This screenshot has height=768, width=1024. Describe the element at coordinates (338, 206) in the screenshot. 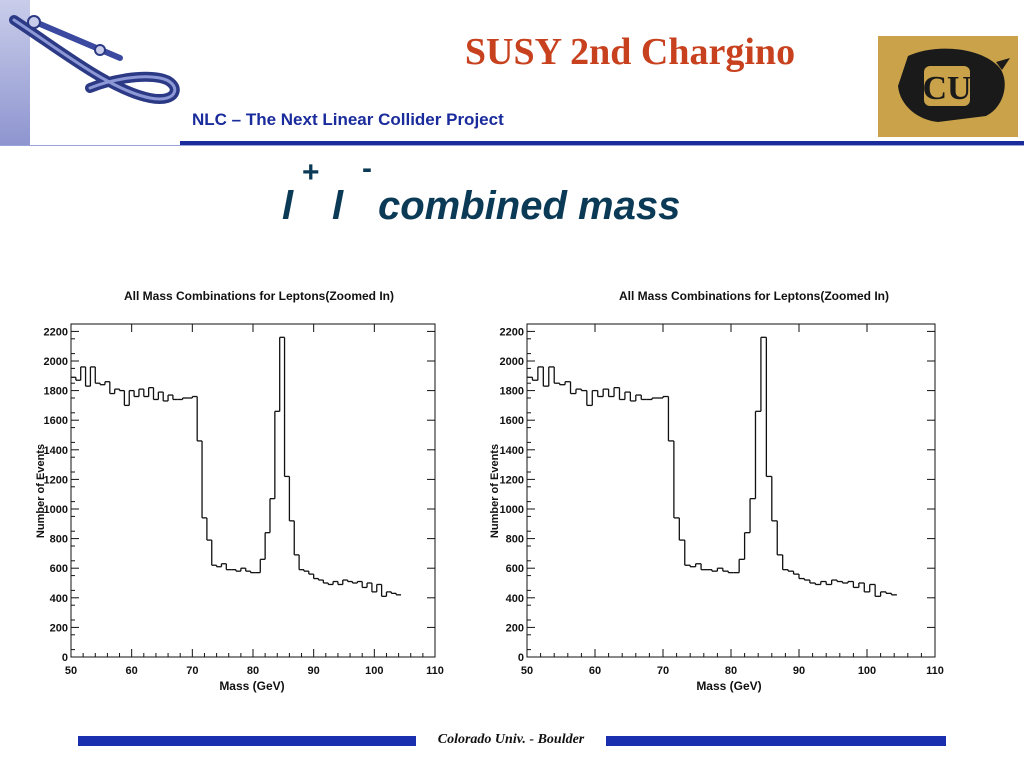

I see `heading-lepton-2: l` at that location.